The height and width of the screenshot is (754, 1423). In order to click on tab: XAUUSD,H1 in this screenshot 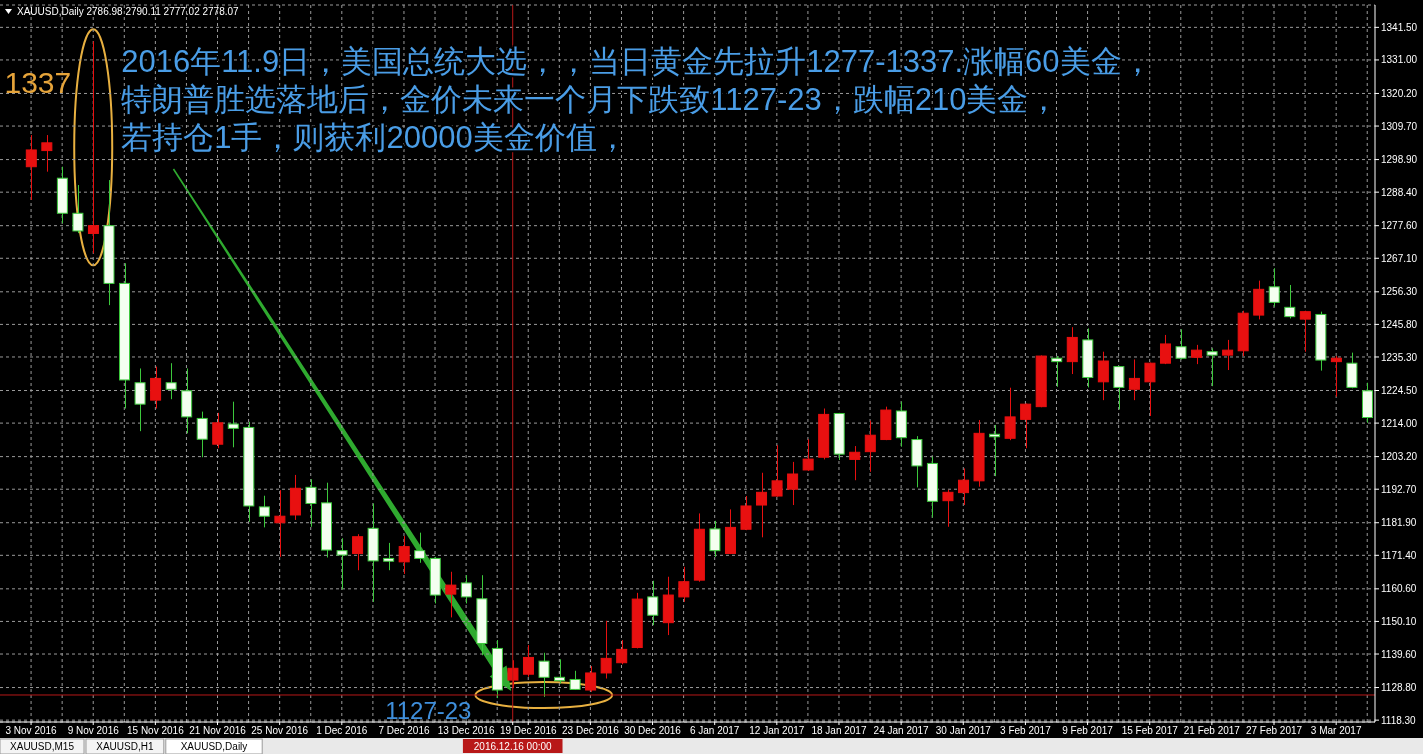, I will do `click(125, 746)`.